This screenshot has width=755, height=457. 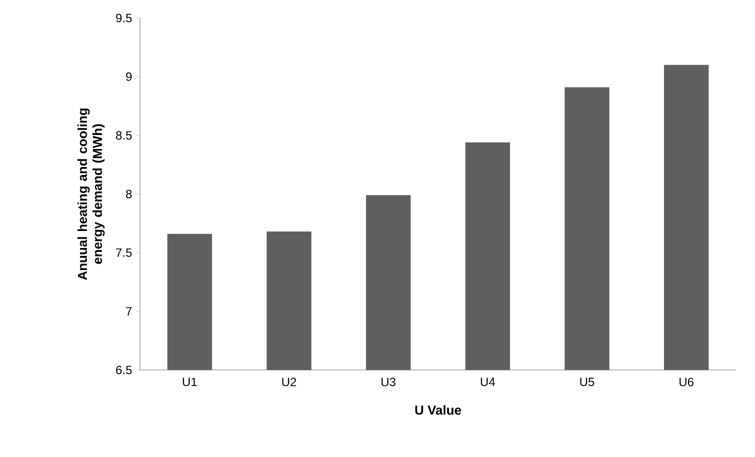 I want to click on x-tick-label: U6, so click(x=687, y=382).